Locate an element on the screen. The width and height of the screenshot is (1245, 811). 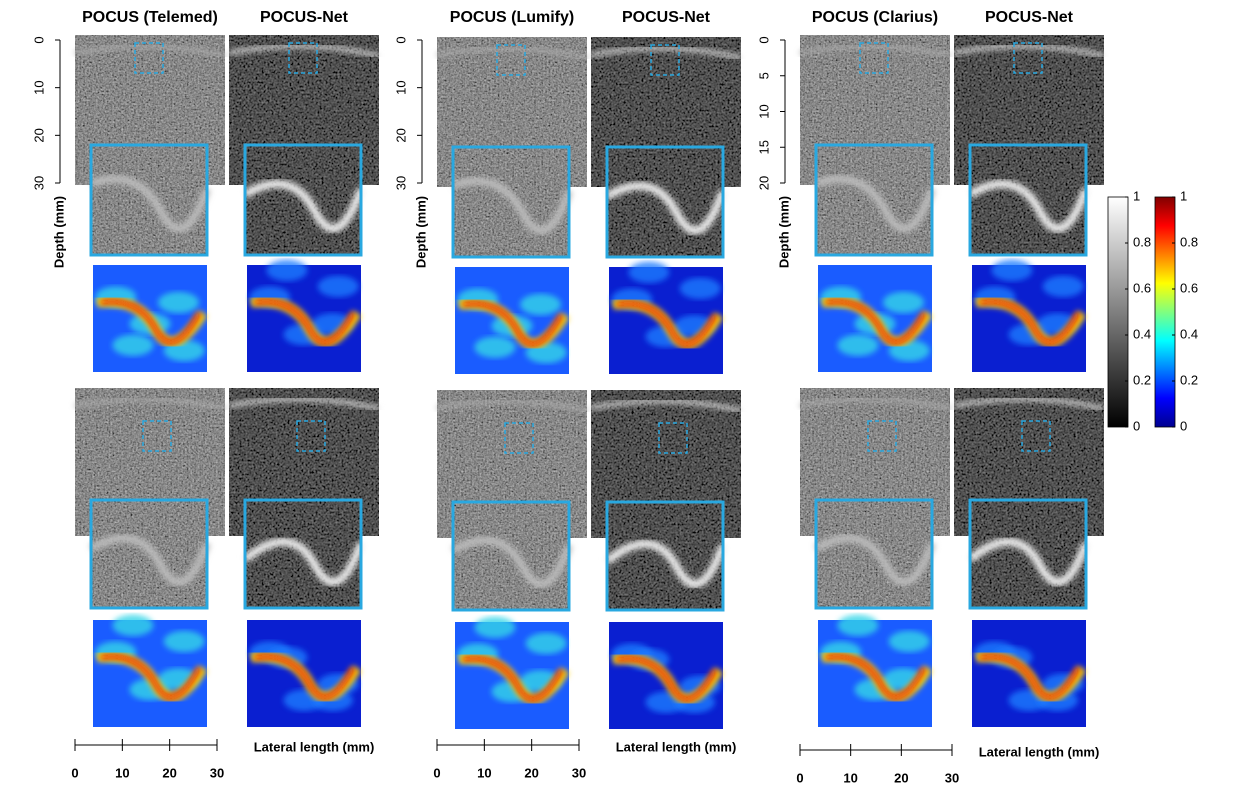
depth-tick-label: 30 is located at coordinates (400, 183).